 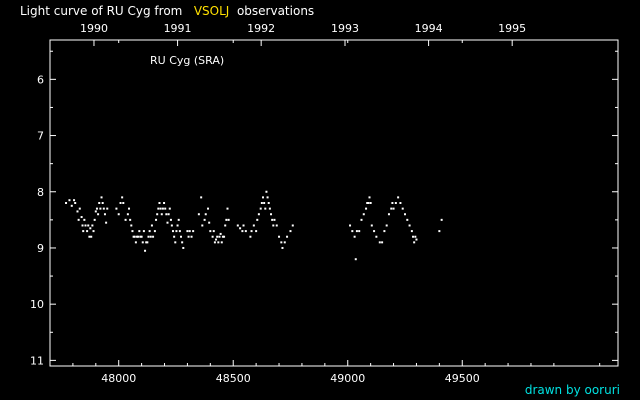 I want to click on year-tick-label: 1993, so click(x=345, y=28).